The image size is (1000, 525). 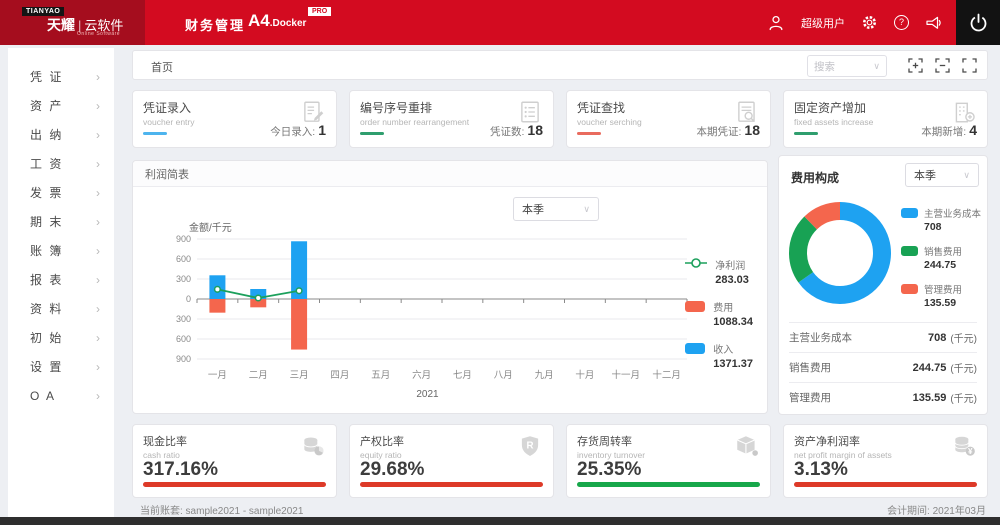 I want to click on sidebar-item-0: 凭 证 ›, so click(x=61, y=76).